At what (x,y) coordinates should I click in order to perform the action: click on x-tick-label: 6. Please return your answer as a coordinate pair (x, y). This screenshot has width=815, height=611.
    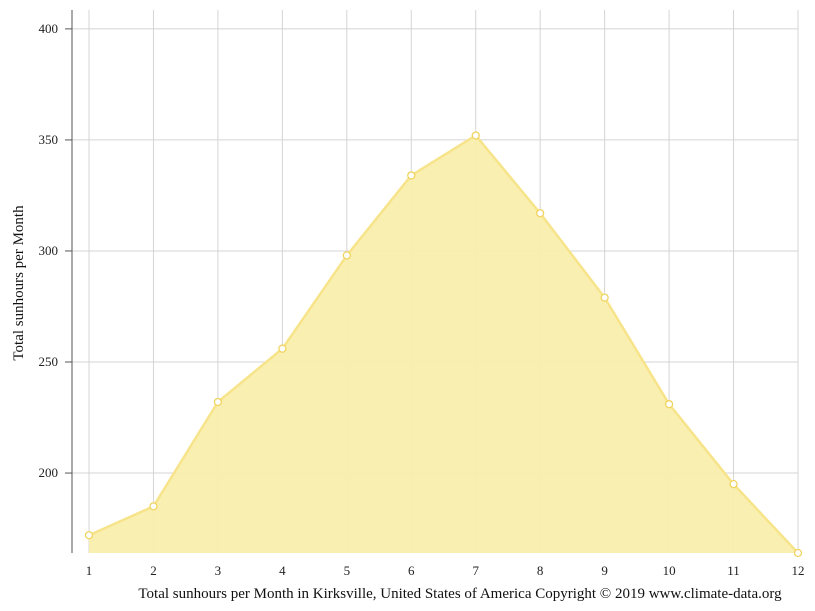
    Looking at the image, I should click on (411, 570).